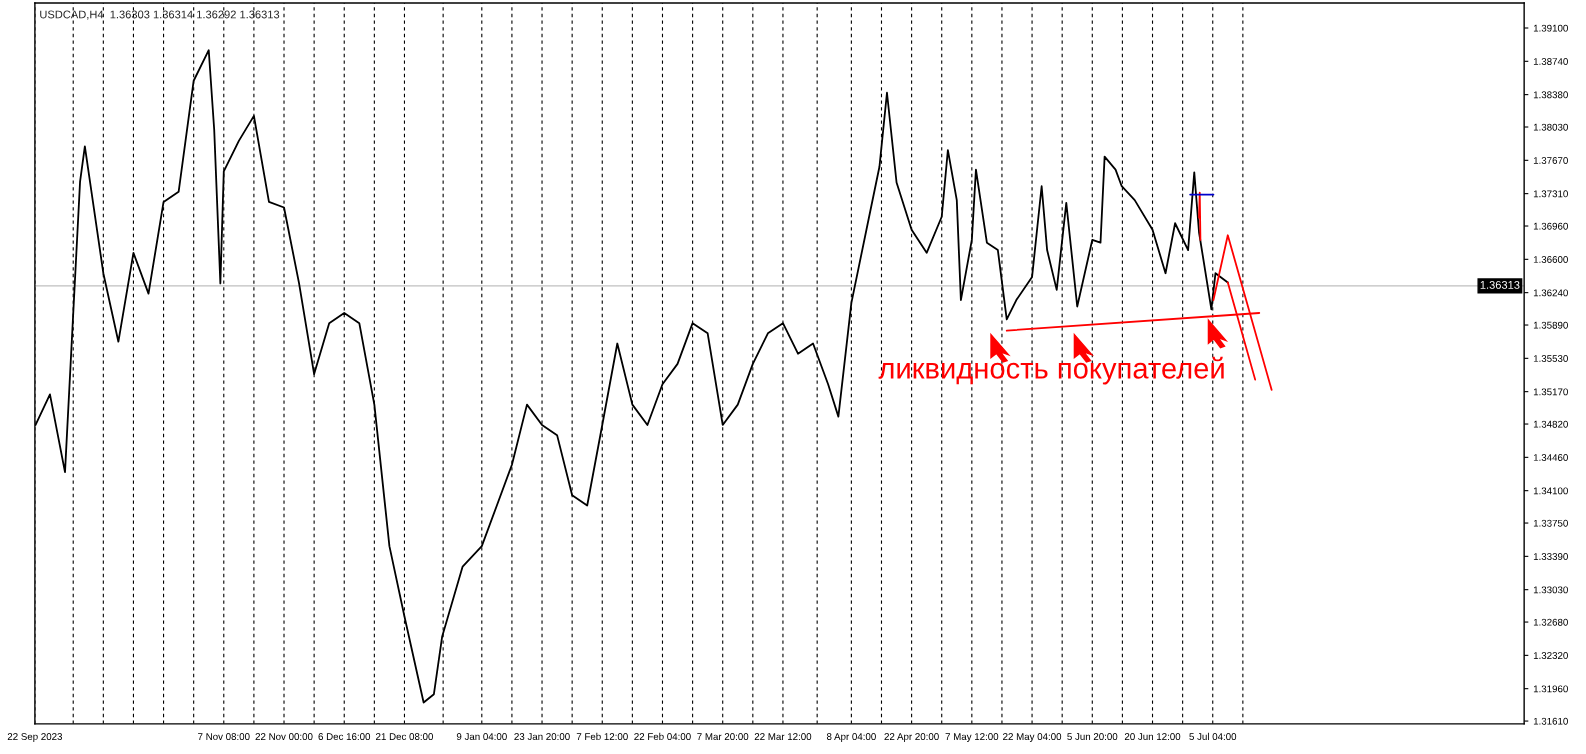 This screenshot has height=754, width=1586. What do you see at coordinates (1550, 523) in the screenshot?
I see `y-tick-label: 1.33750` at bounding box center [1550, 523].